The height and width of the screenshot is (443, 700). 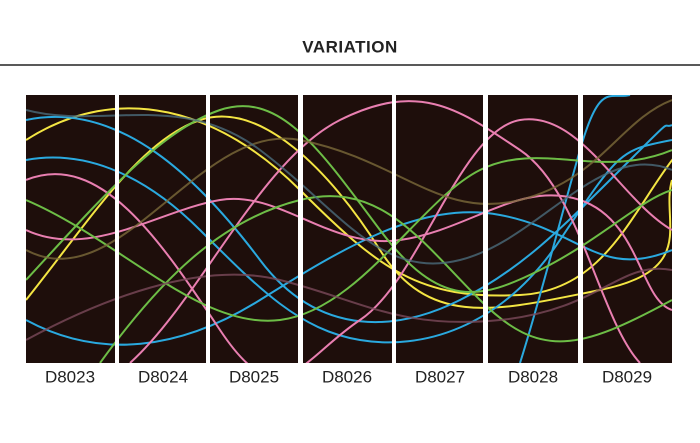 What do you see at coordinates (254, 376) in the screenshot?
I see `item-label: D8025` at bounding box center [254, 376].